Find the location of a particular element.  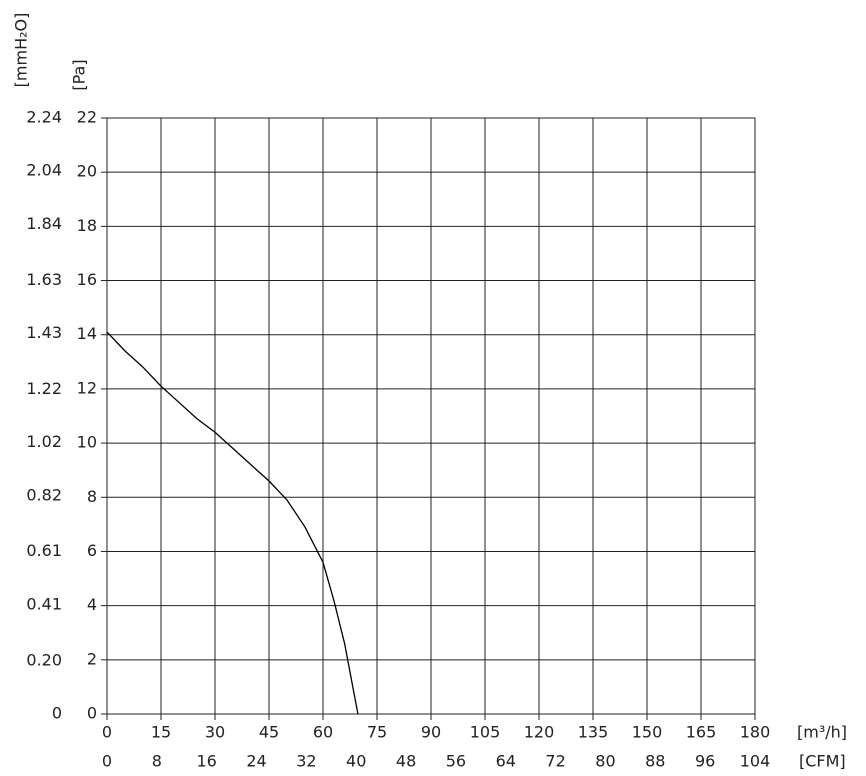

y2-tick-label: 0.82 is located at coordinates (44, 494).